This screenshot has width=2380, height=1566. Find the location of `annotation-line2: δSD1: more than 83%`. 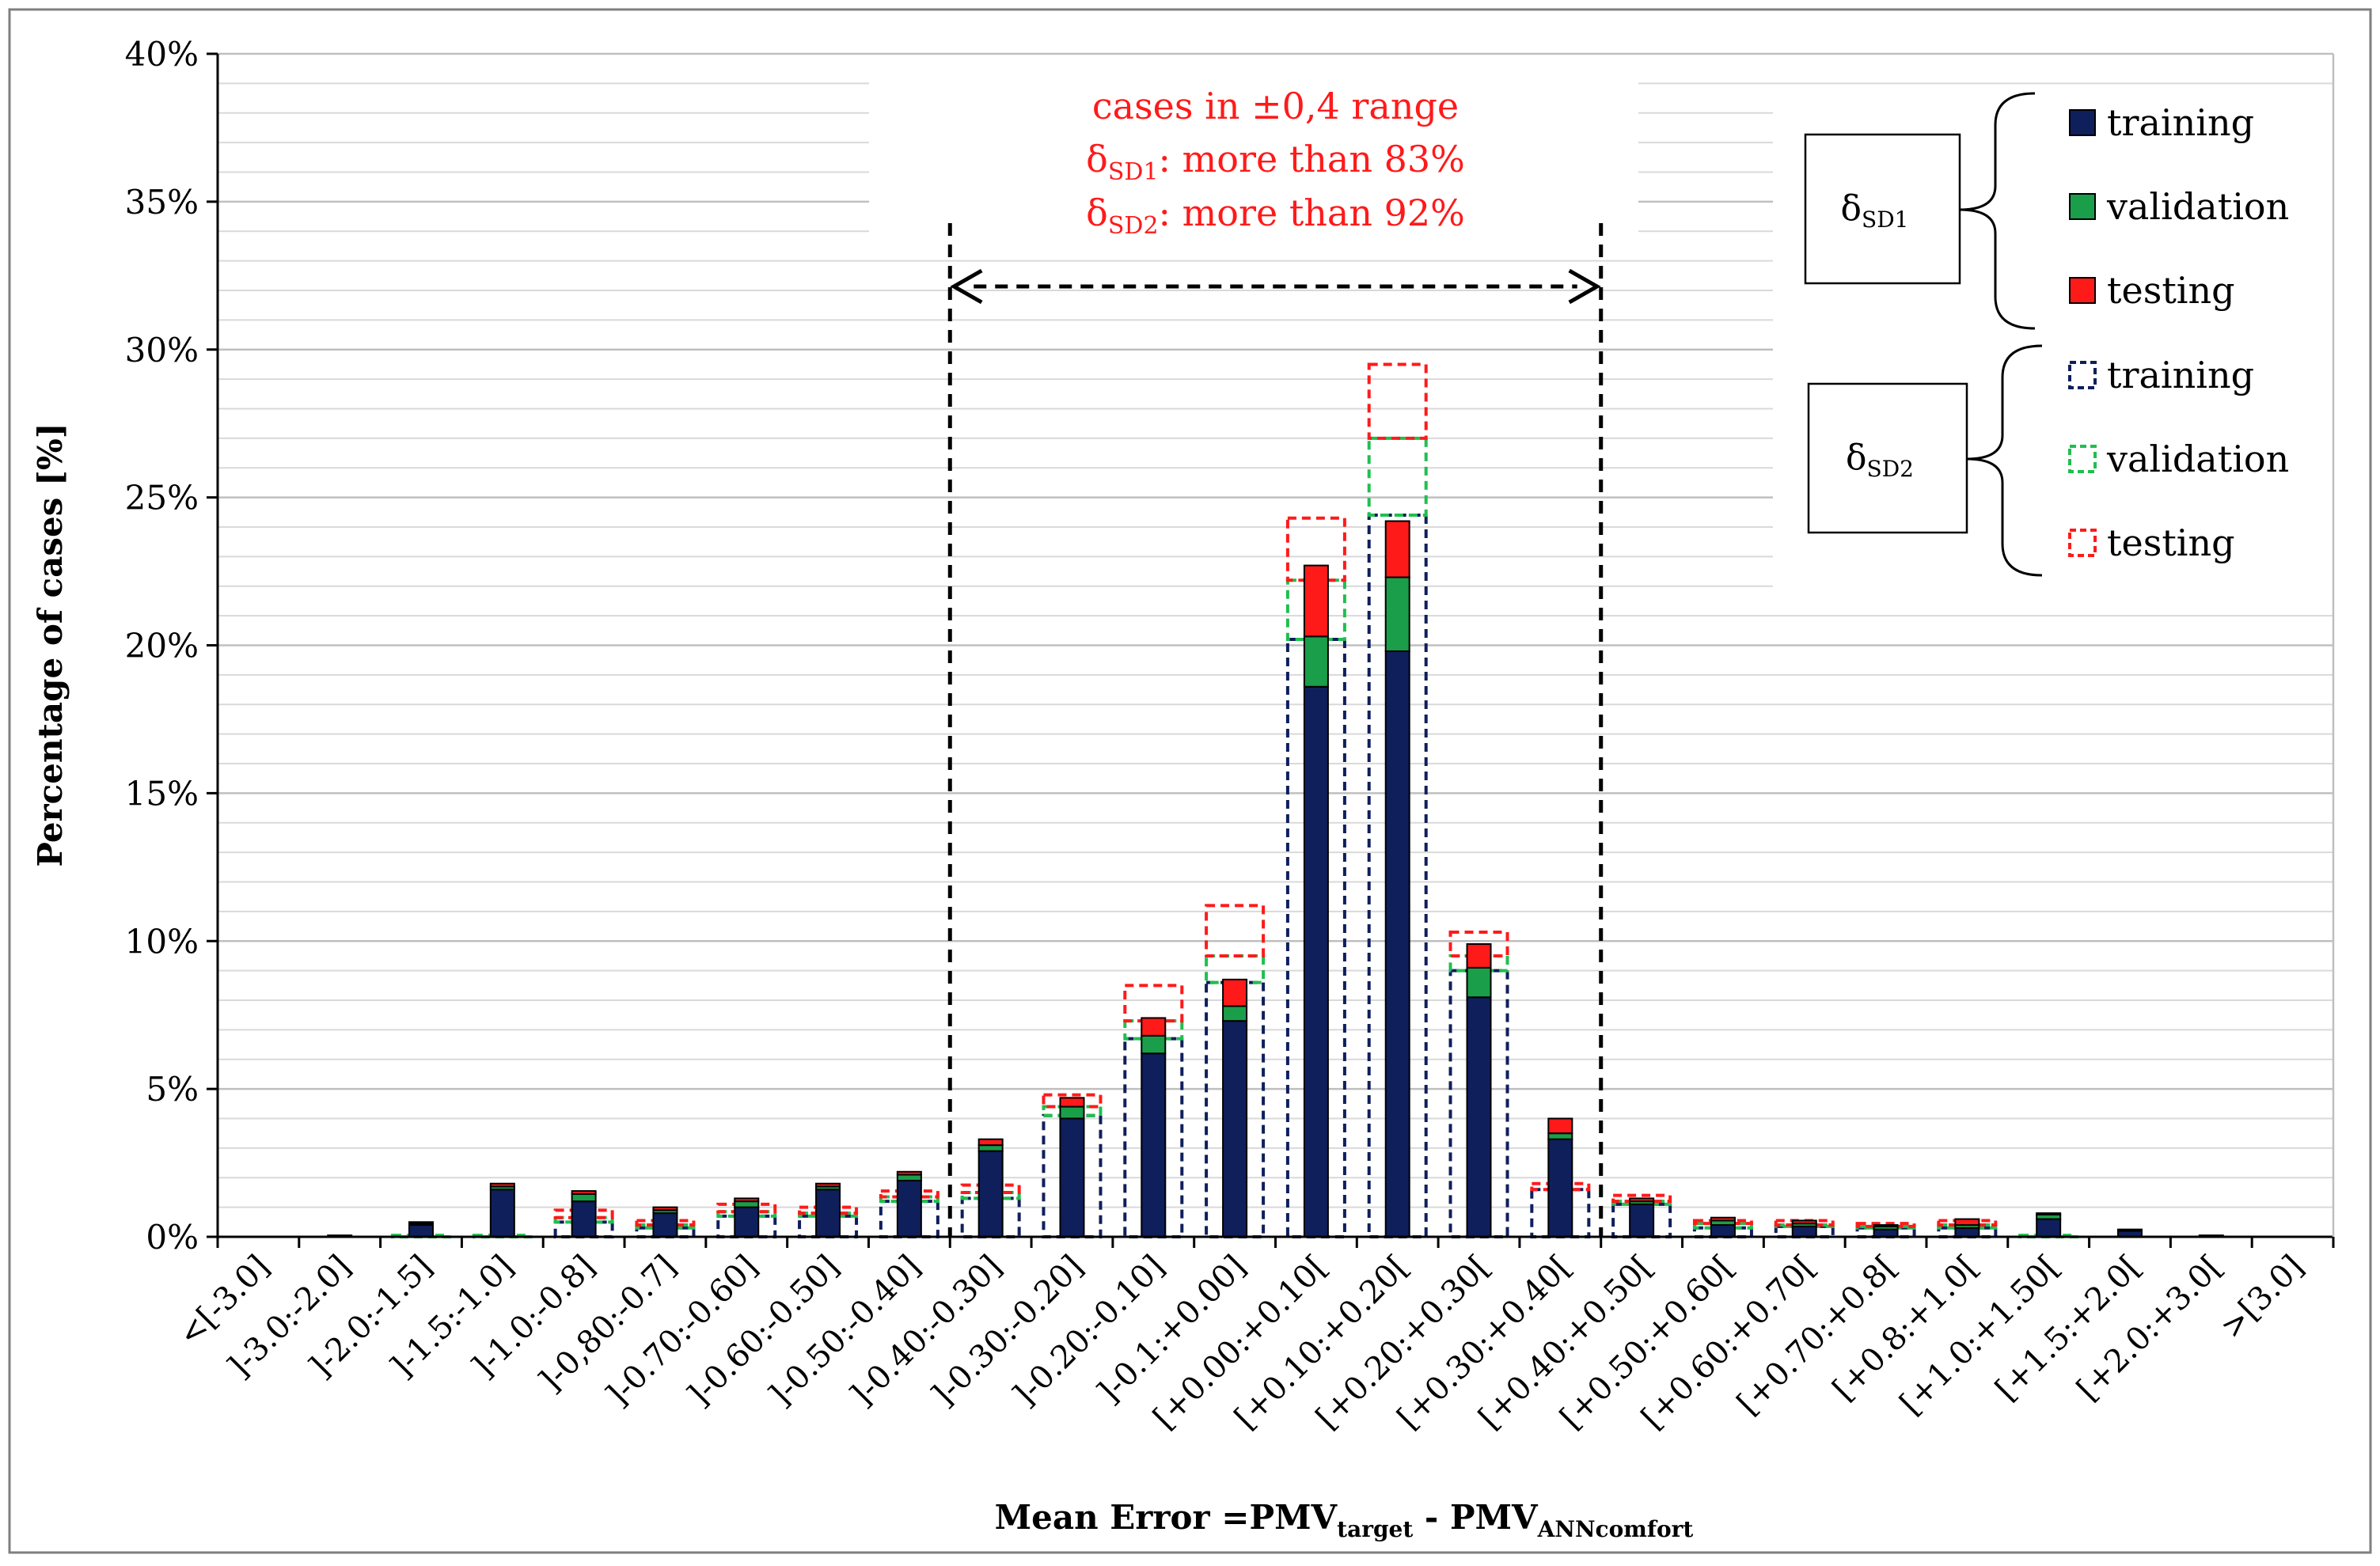

annotation-line2: δSD1: more than 83% is located at coordinates (1275, 162).